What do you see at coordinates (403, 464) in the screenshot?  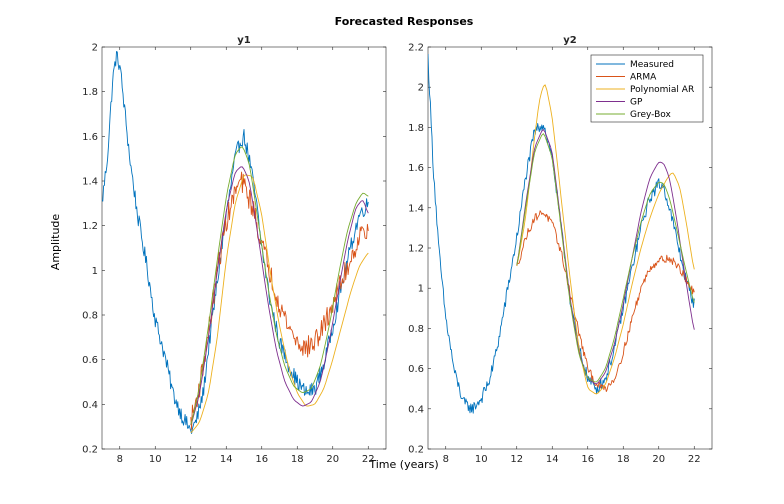 I see `x-axis-label: Time (years)` at bounding box center [403, 464].